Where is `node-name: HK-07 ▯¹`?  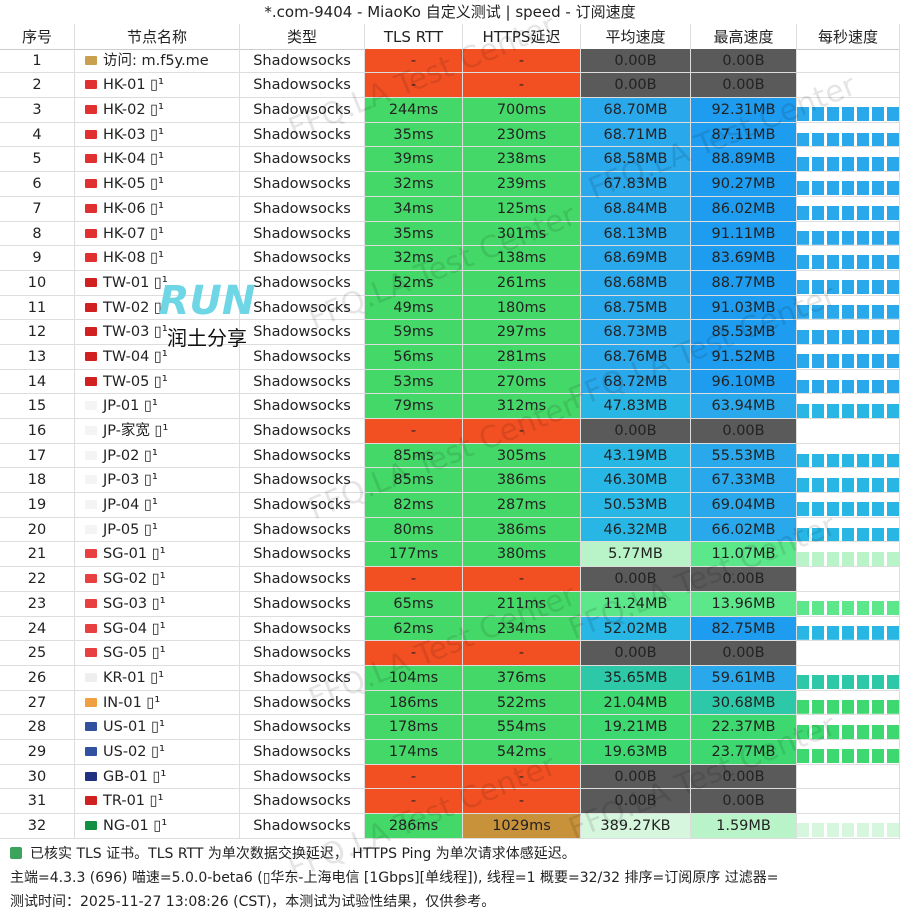
node-name: HK-07 ▯¹ is located at coordinates (133, 233).